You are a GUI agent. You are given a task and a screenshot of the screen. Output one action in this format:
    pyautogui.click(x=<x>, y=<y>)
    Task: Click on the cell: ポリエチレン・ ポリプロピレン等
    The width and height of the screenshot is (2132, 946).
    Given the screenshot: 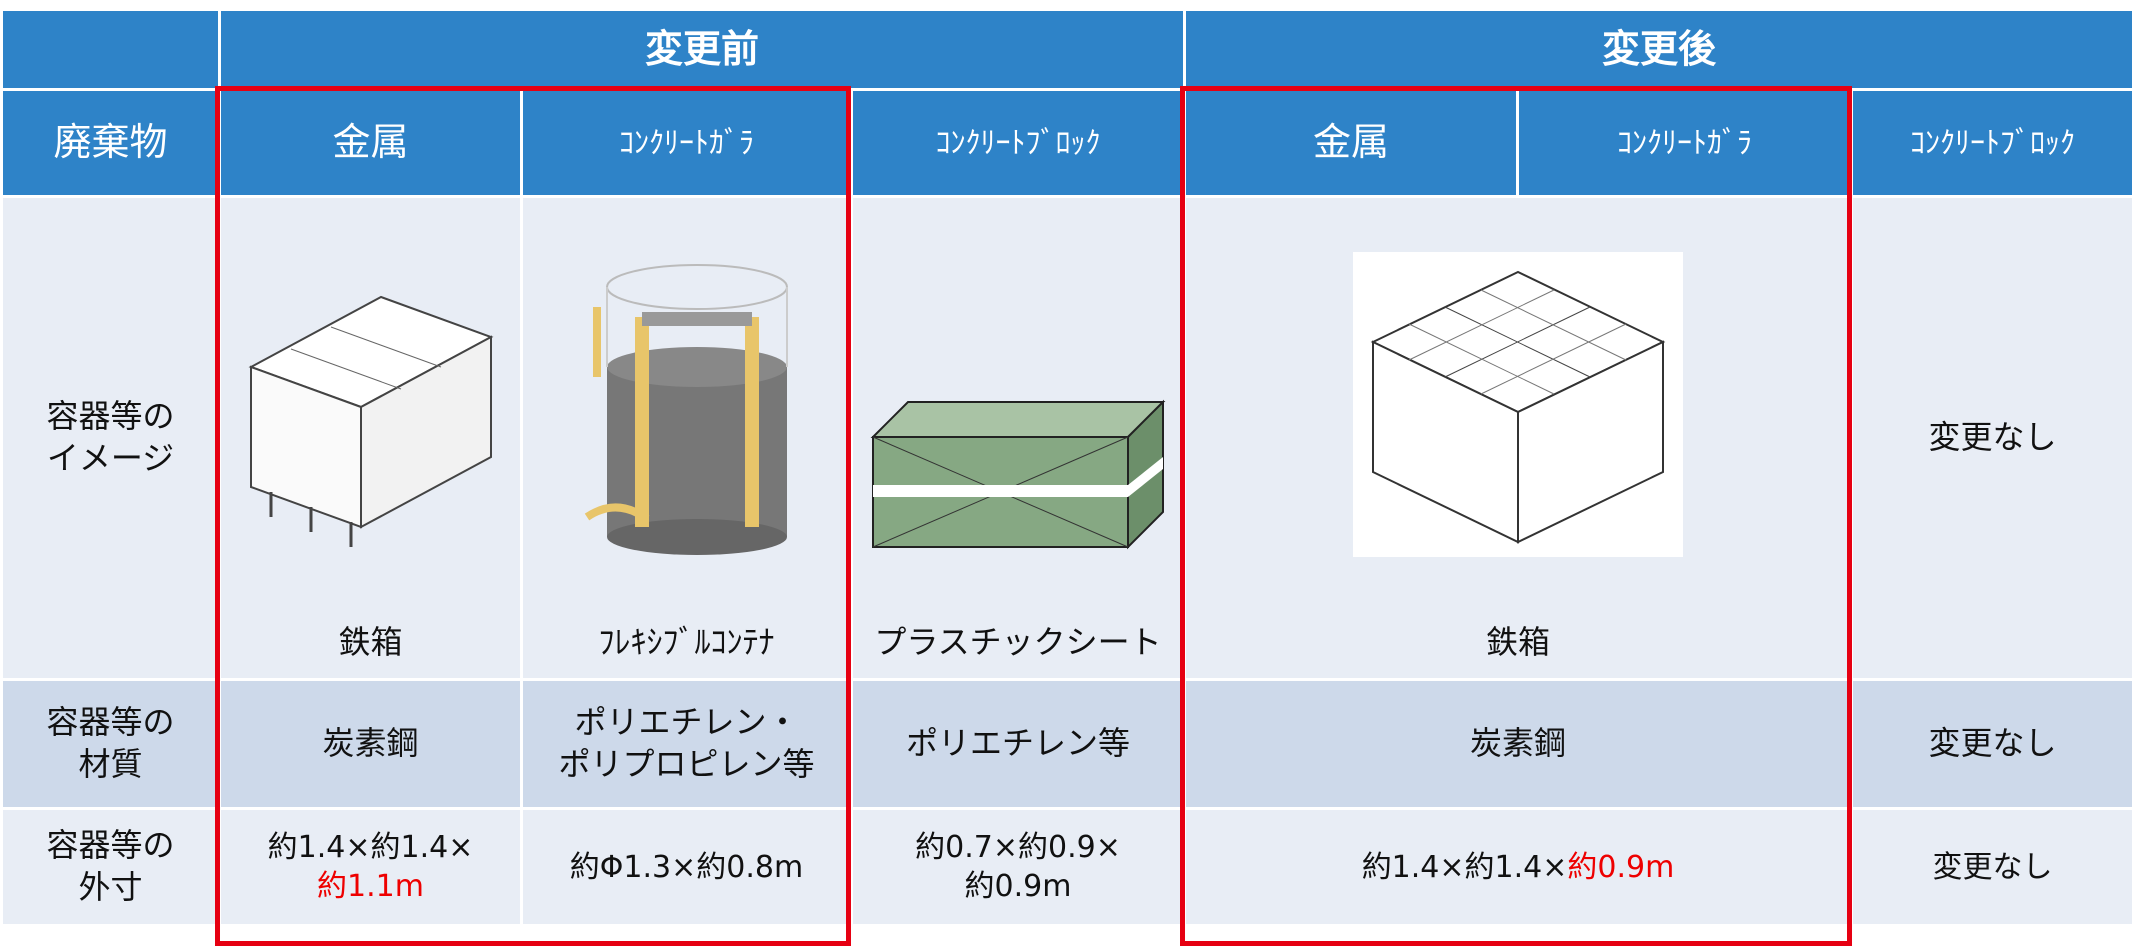 What is the action you would take?
    pyautogui.click(x=687, y=744)
    